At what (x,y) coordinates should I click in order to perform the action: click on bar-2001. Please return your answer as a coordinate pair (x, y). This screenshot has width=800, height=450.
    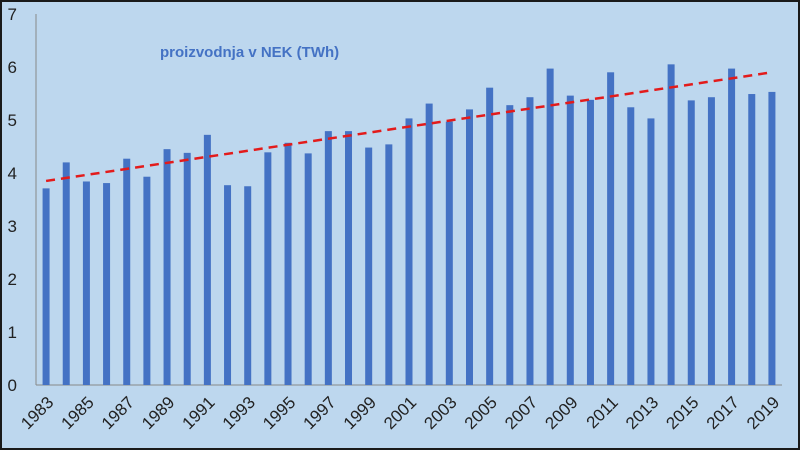
    Looking at the image, I should click on (409, 251).